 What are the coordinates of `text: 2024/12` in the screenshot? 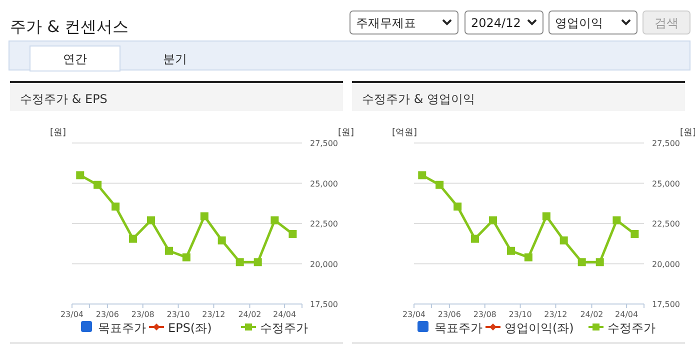 It's located at (496, 23).